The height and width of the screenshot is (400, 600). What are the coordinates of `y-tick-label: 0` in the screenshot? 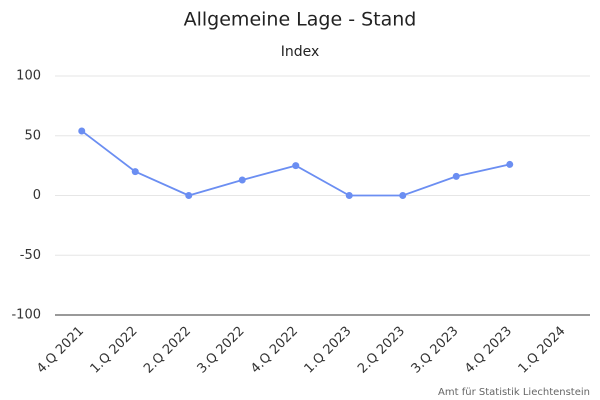 It's located at (37, 195).